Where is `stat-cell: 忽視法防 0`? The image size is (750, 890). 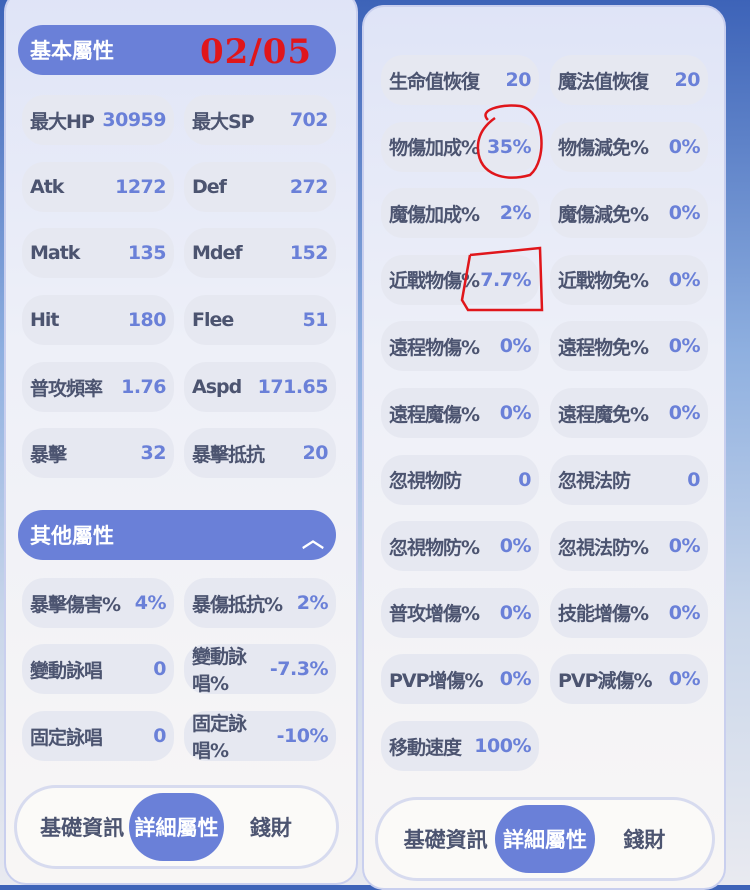 stat-cell: 忽視法防 0 is located at coordinates (629, 479).